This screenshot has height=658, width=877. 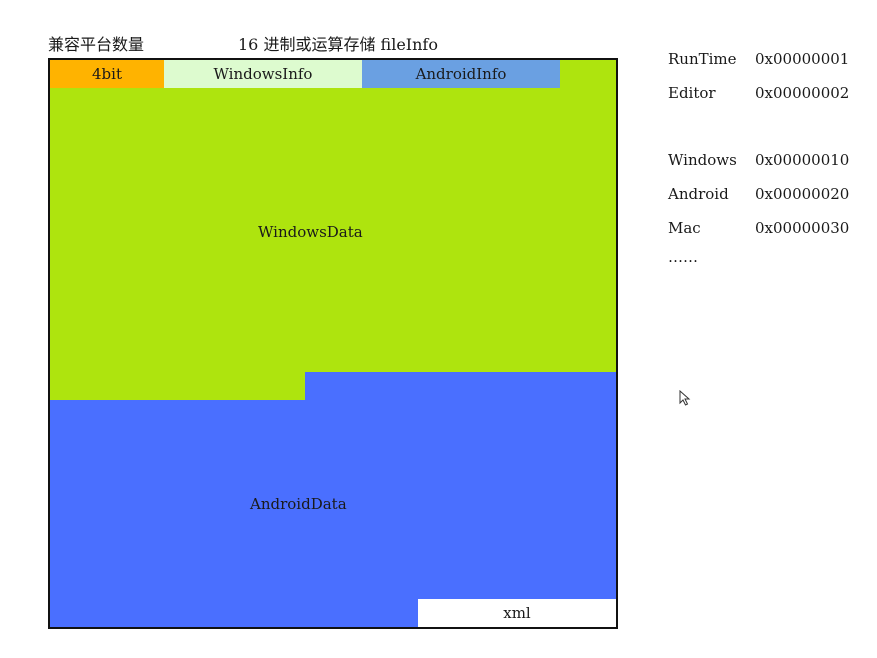 I want to click on android-data-region-upper, so click(x=460, y=387).